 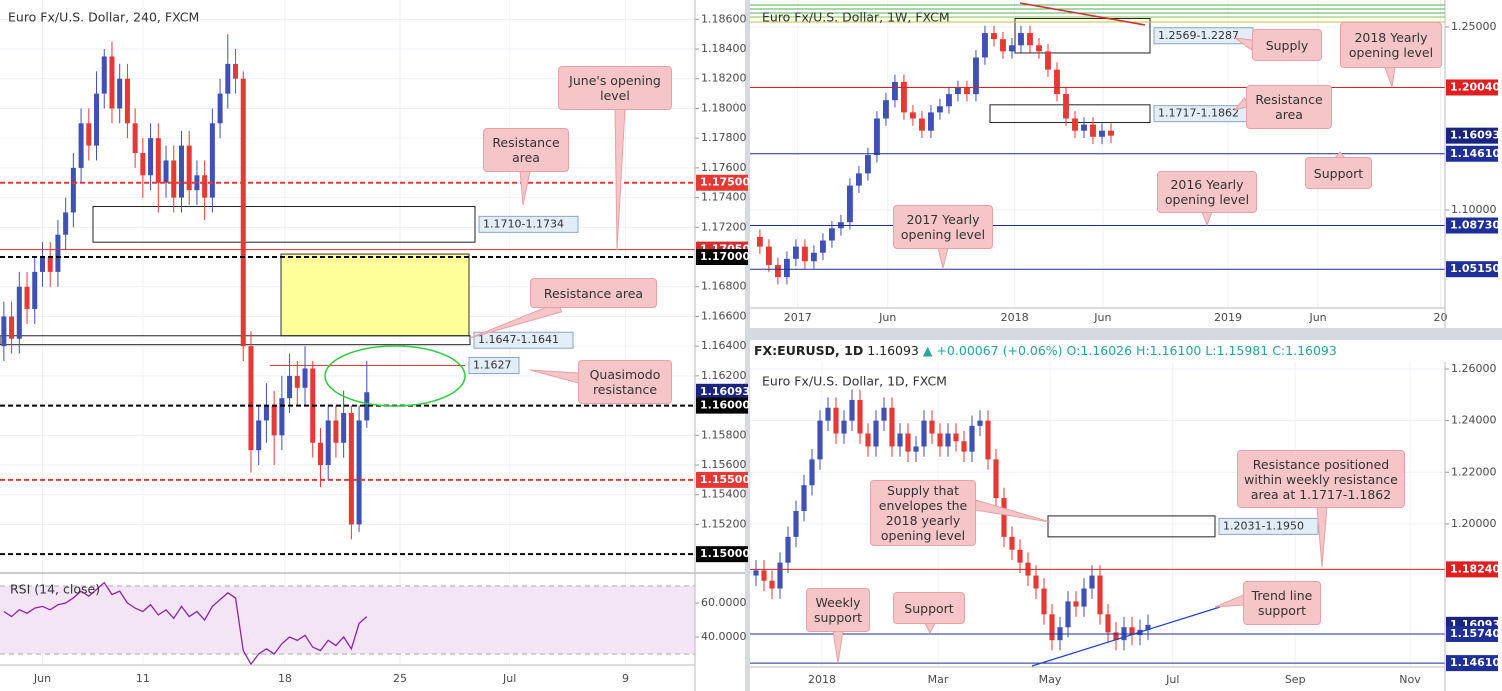 What do you see at coordinates (724, 315) in the screenshot?
I see `y-tick-label: 1.16600` at bounding box center [724, 315].